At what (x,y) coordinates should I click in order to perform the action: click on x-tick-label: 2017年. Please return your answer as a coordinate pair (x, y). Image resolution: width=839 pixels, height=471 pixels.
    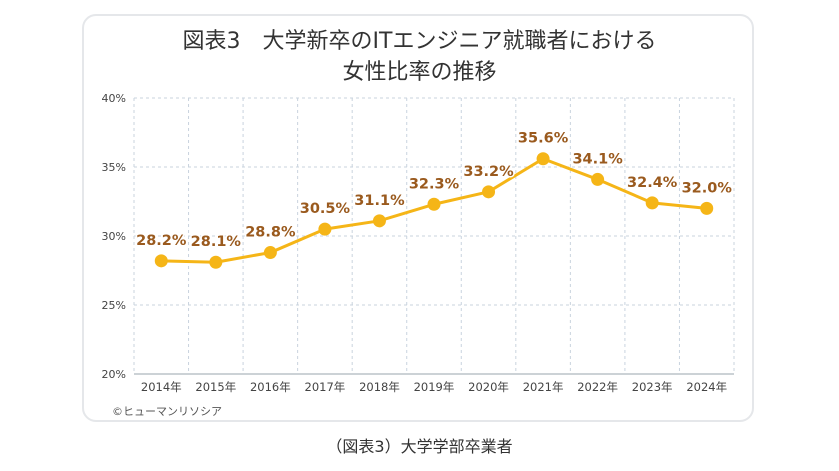
    Looking at the image, I should click on (325, 387).